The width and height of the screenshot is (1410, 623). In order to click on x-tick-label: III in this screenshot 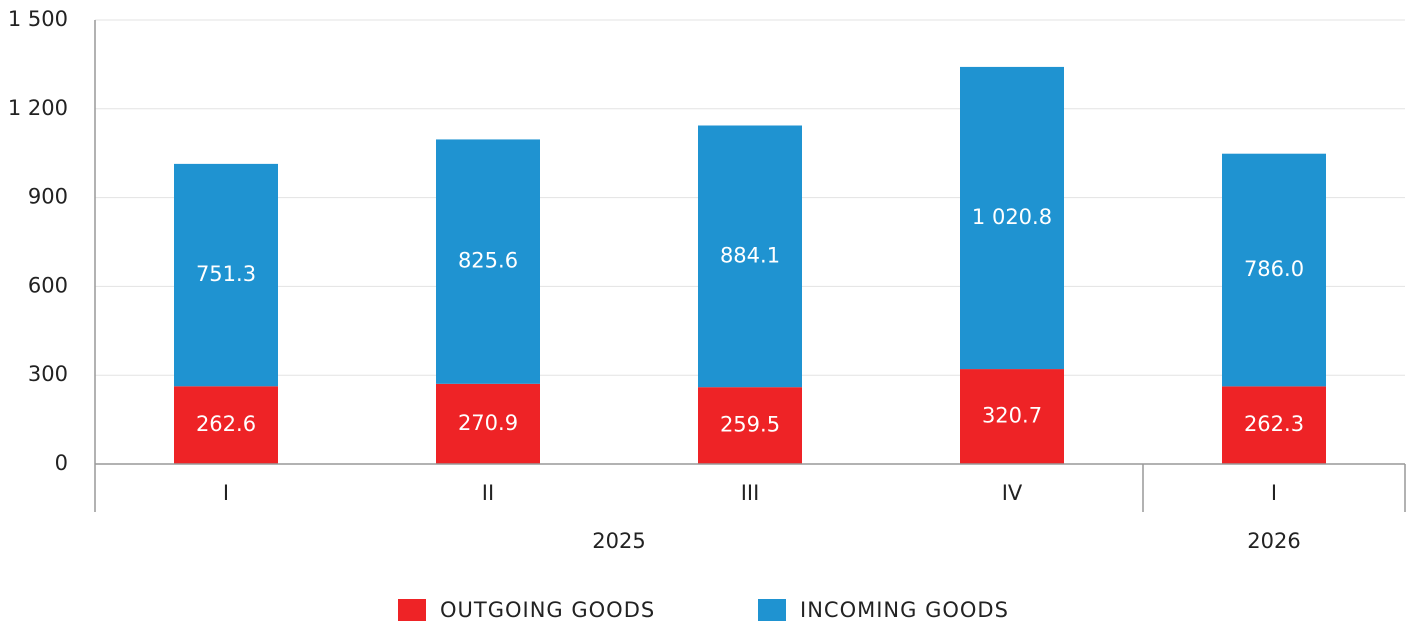, I will do `click(750, 493)`.